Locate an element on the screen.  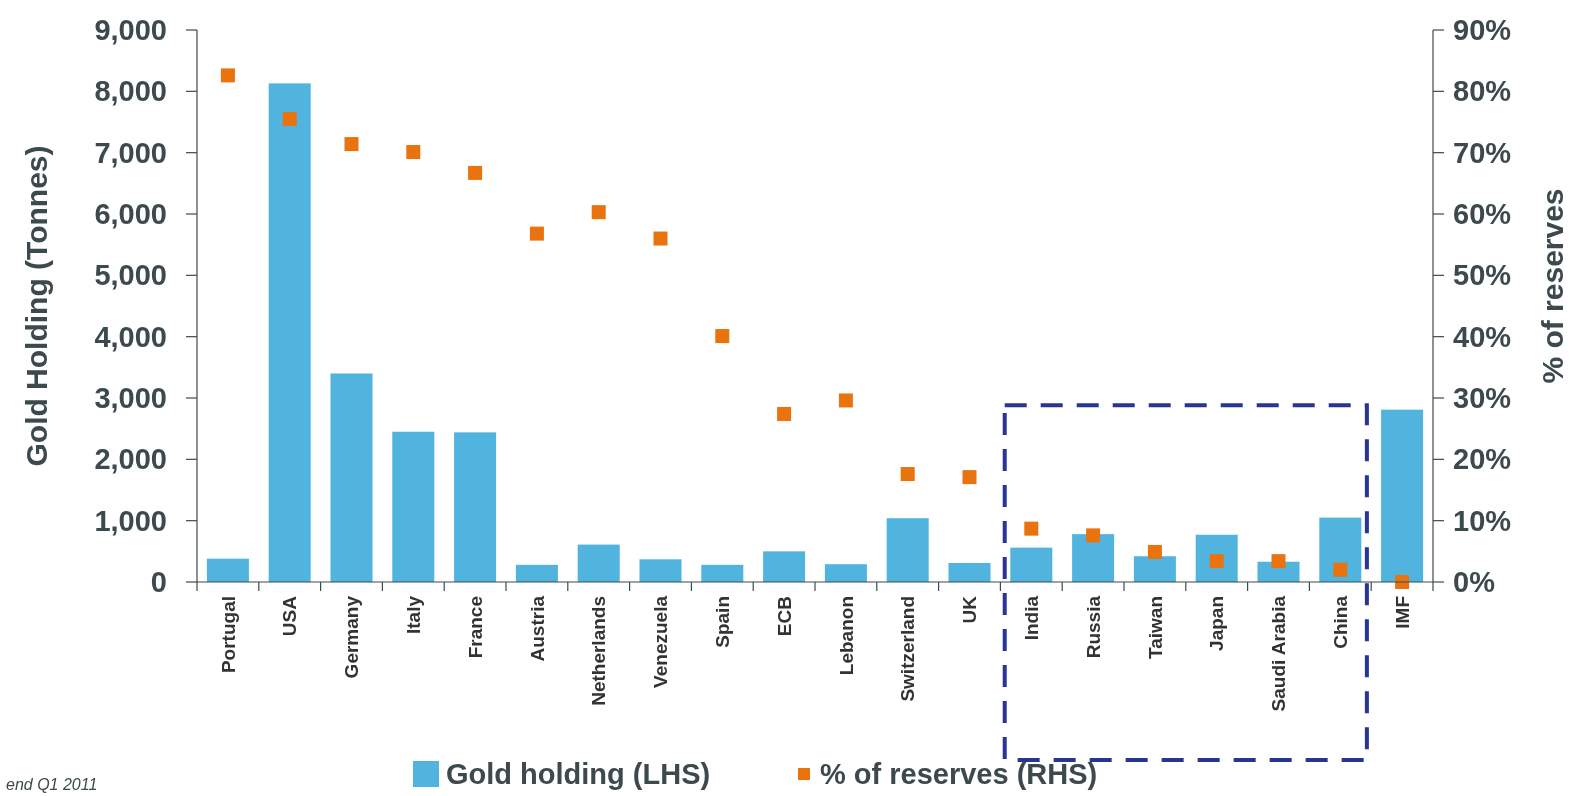
legend-label: % of reserves (RHS) is located at coordinates (959, 774).